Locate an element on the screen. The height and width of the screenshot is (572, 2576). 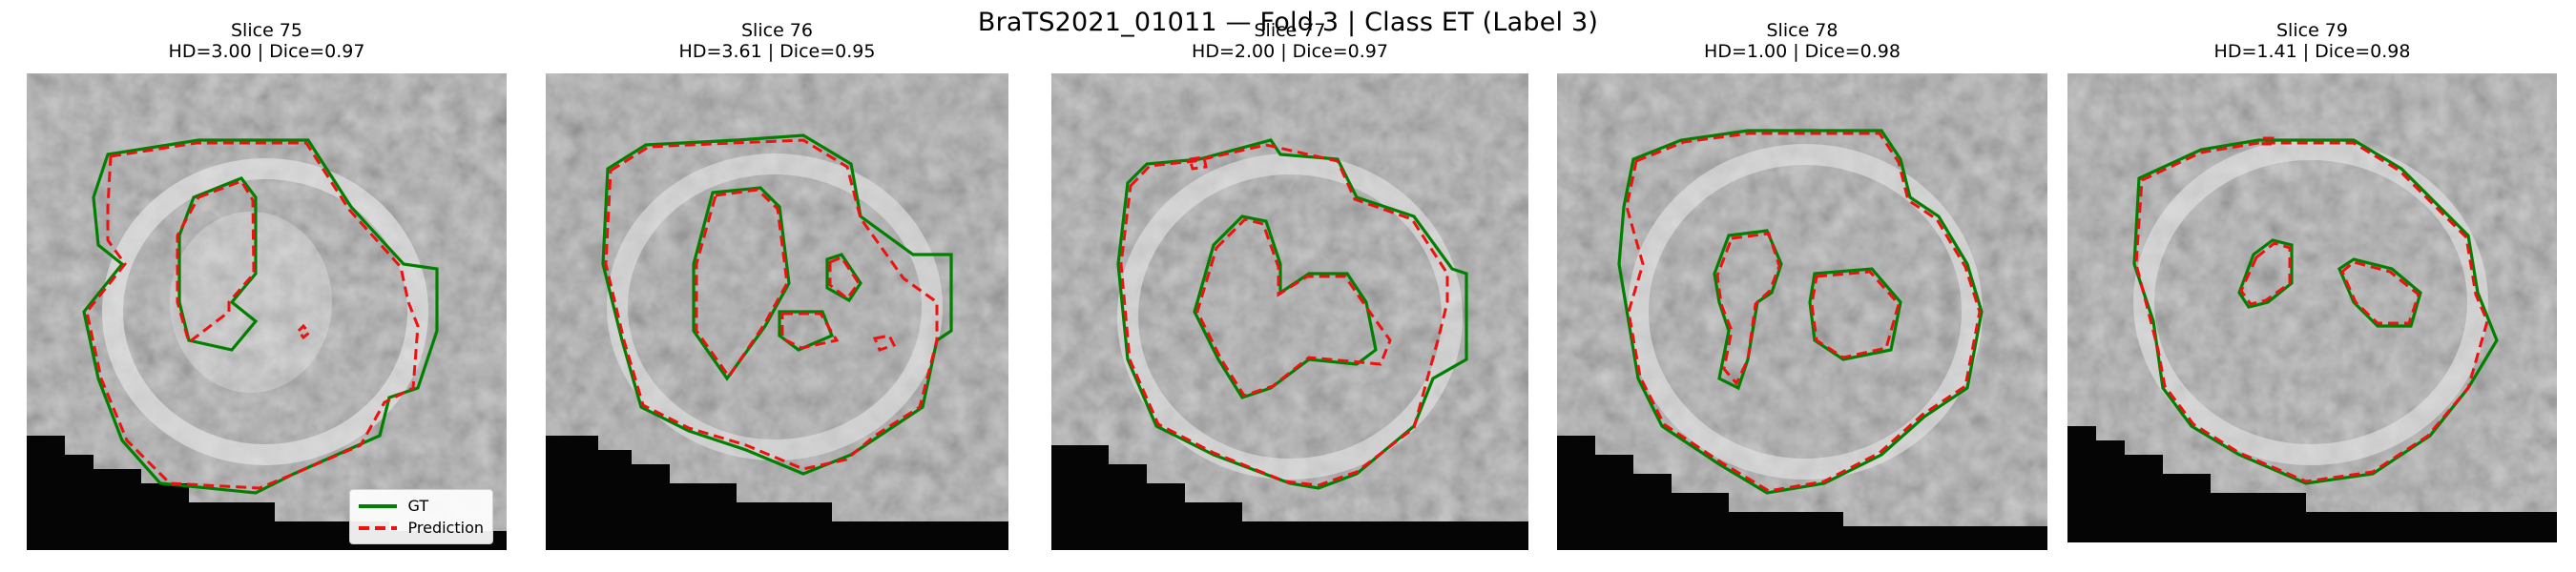
slice-label: Slice 75 is located at coordinates (266, 30).